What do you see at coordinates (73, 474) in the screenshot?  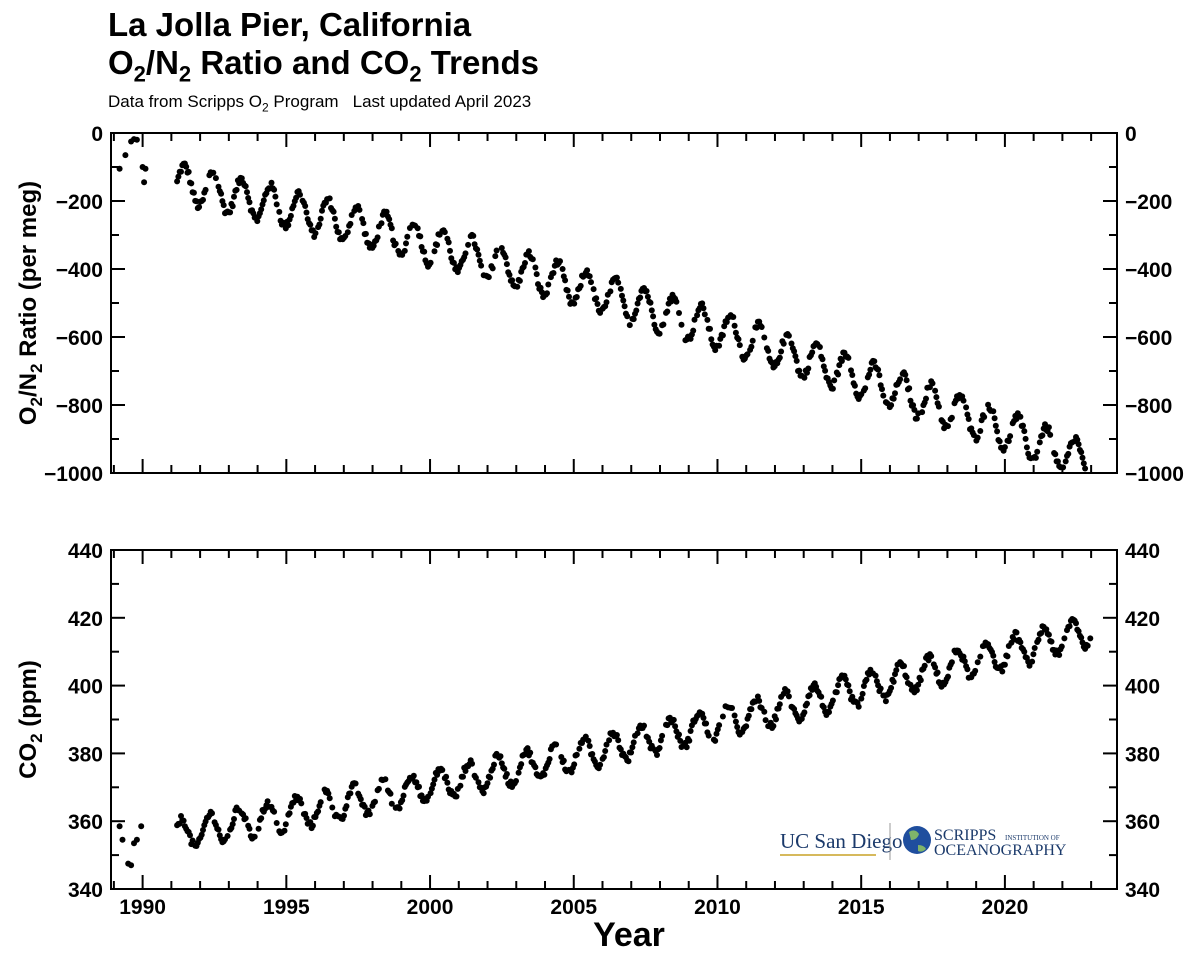 I see `y-tick-label-left: −1000` at bounding box center [73, 474].